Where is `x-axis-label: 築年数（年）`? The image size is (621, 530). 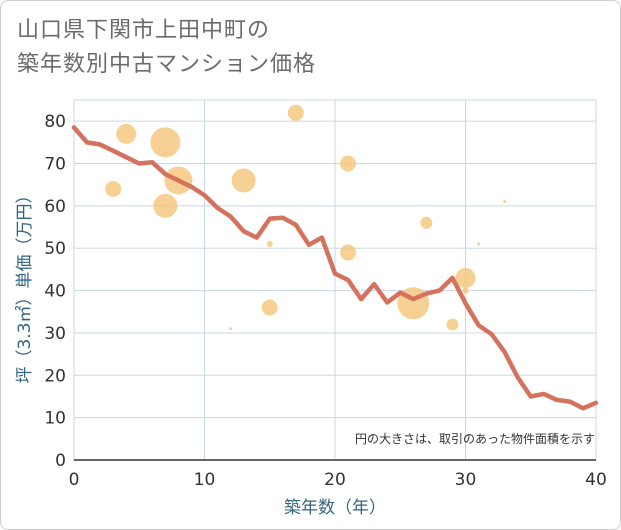 x-axis-label: 築年数（年） is located at coordinates (335, 508).